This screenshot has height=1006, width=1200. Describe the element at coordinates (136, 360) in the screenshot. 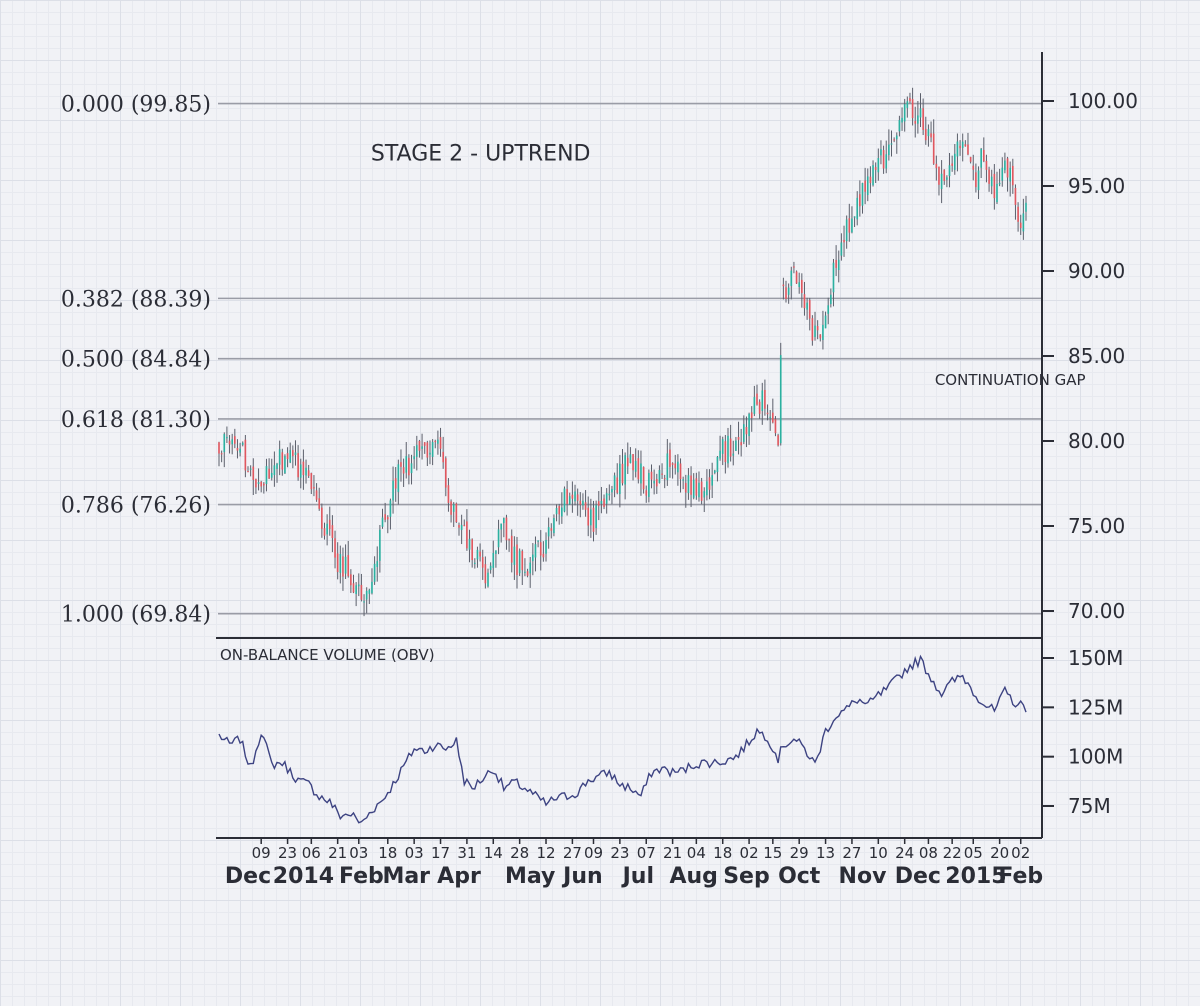

I see `fib-level-label: 0.500 (84.84)` at that location.